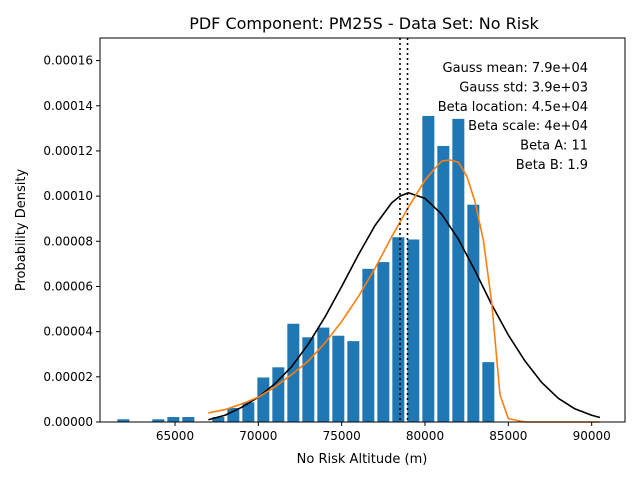  I want to click on fit-parameter-annotation: Beta scale: 4e+04, so click(528, 126).